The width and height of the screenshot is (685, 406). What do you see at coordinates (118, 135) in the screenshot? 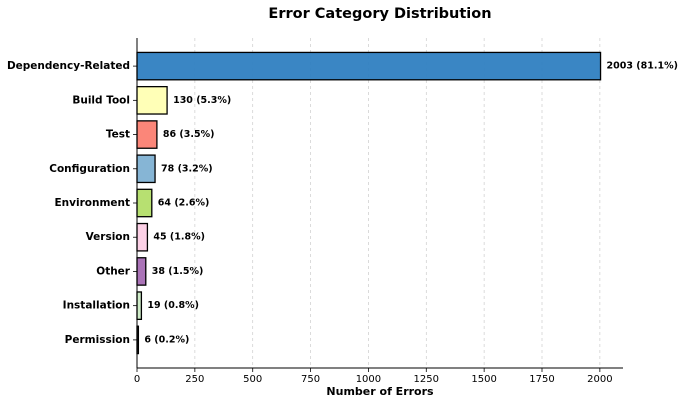
I see `y-tick-label: Test` at bounding box center [118, 135].